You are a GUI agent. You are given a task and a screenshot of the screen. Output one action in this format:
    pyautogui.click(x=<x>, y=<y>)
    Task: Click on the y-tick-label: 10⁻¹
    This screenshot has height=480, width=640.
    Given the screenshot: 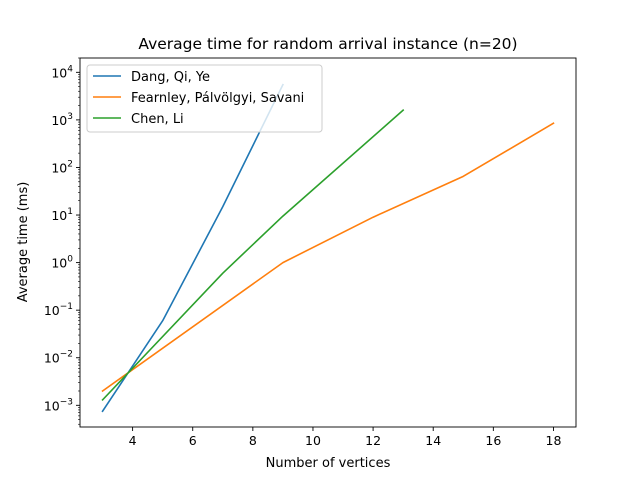 What is the action you would take?
    pyautogui.click(x=58, y=310)
    